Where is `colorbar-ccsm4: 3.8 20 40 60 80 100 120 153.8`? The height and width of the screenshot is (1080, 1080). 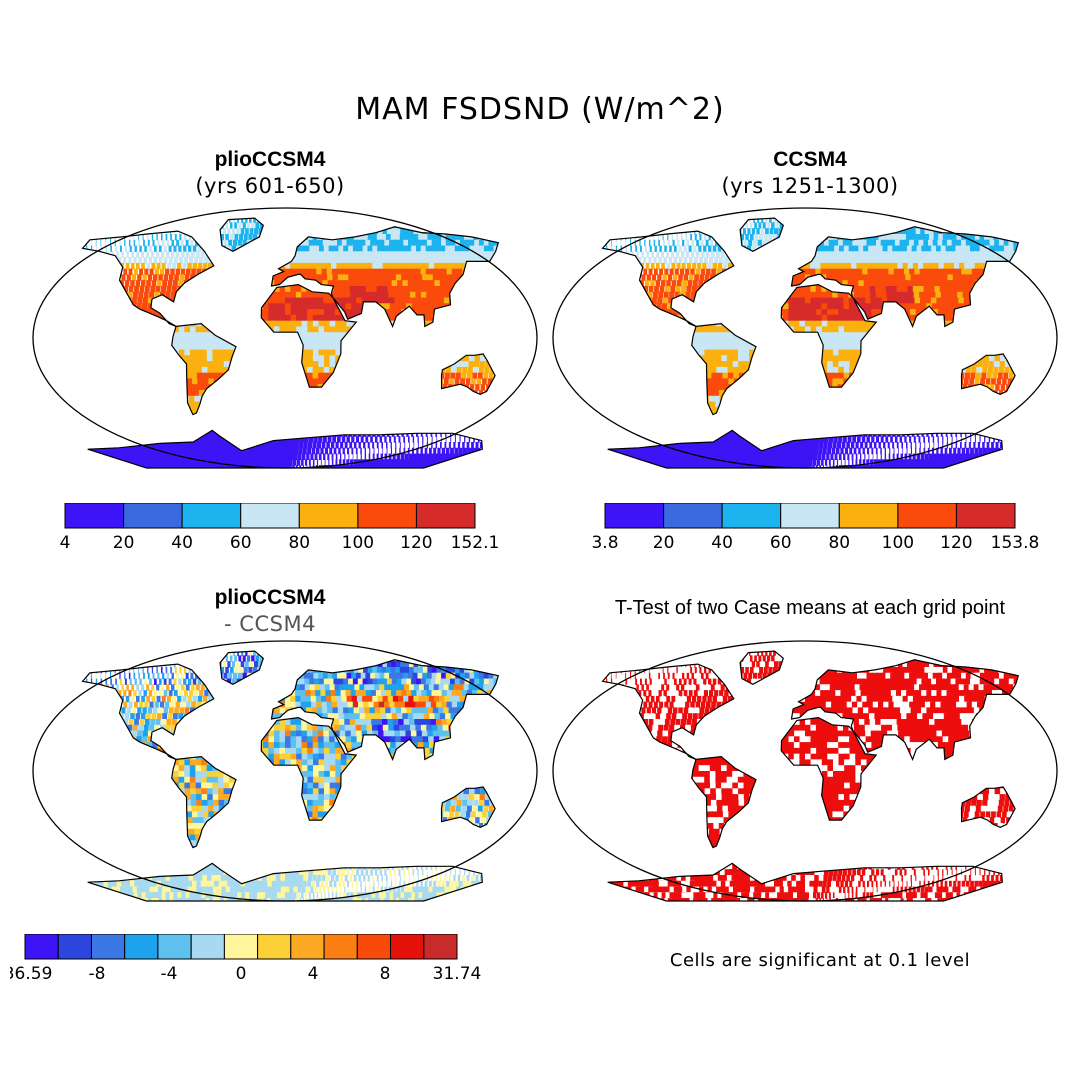 colorbar-ccsm4: 3.8 20 40 60 80 100 120 153.8 is located at coordinates (815, 528).